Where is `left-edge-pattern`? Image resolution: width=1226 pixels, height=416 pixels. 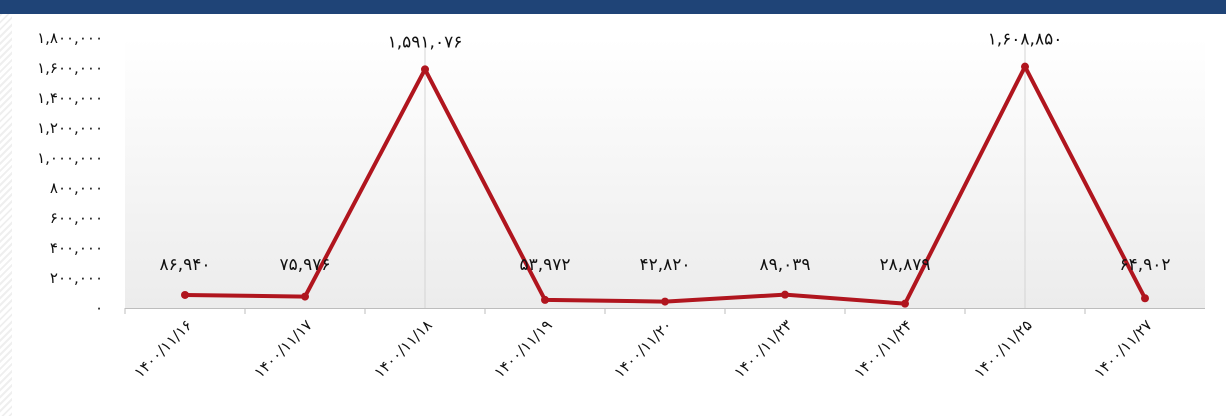 left-edge-pattern is located at coordinates (6, 215).